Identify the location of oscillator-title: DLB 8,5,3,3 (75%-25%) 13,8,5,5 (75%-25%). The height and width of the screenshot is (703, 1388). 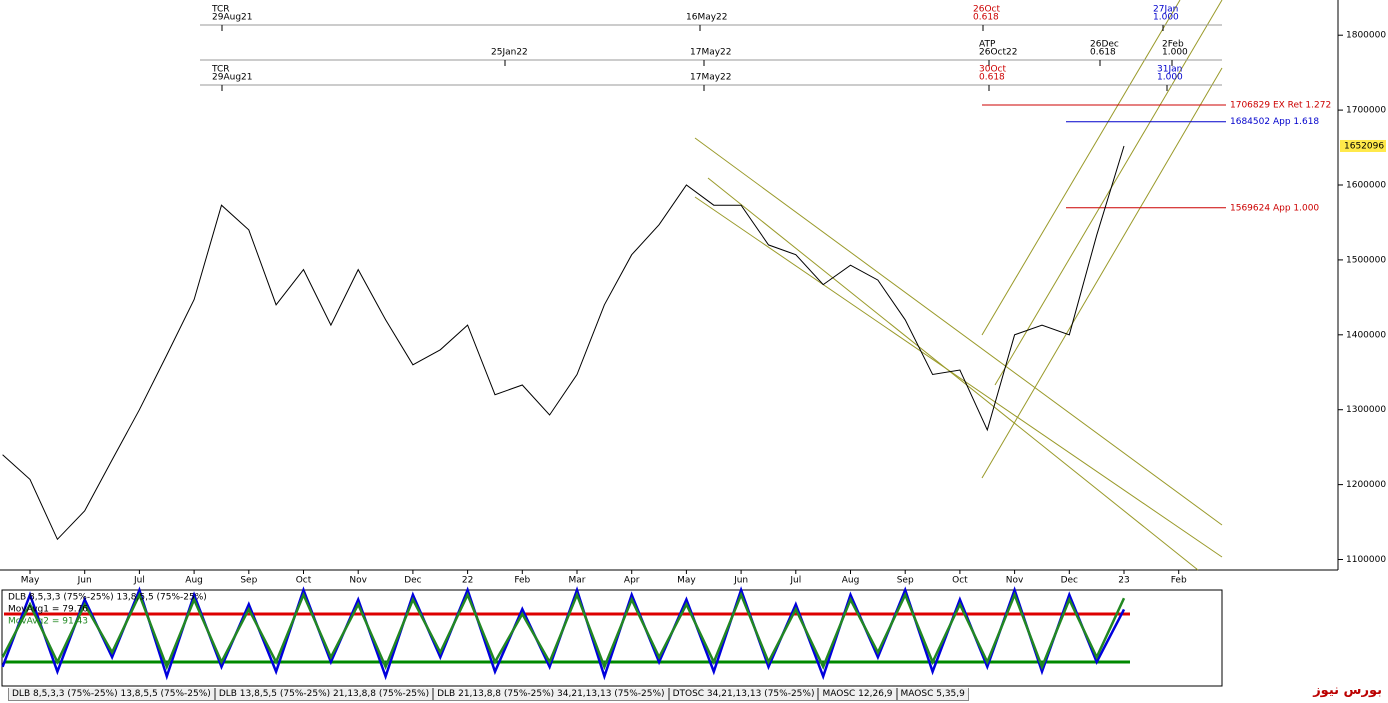
(107, 598).